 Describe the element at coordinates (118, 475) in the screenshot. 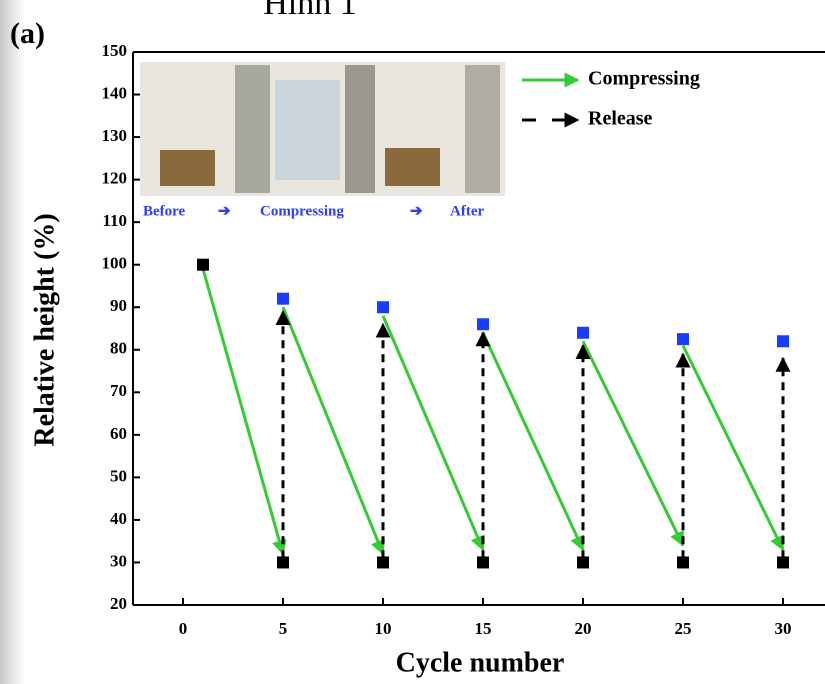

I see `y-tick-label: 50` at that location.